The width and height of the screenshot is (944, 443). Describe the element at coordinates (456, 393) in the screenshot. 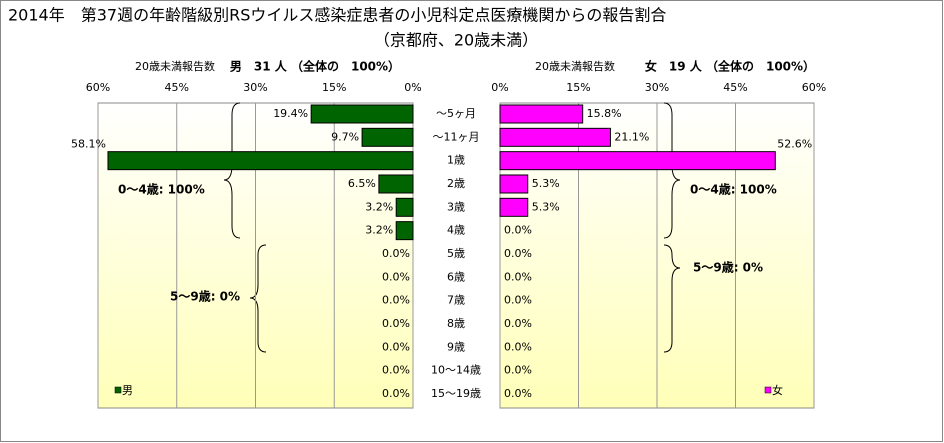

I see `category-label: 15～19歳` at that location.